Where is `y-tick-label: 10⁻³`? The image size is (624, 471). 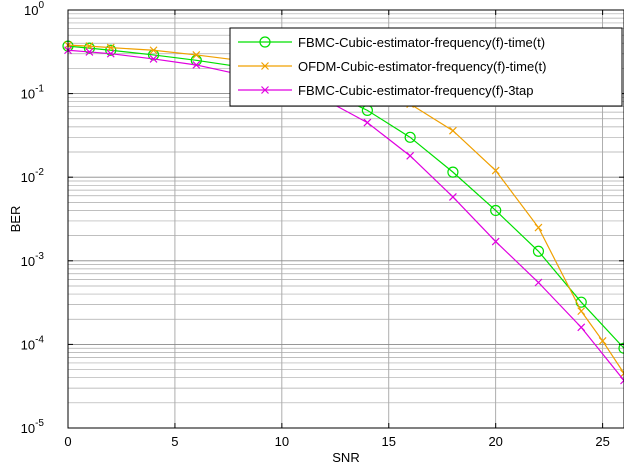
y-tick-label: 10⁻³ is located at coordinates (33, 260).